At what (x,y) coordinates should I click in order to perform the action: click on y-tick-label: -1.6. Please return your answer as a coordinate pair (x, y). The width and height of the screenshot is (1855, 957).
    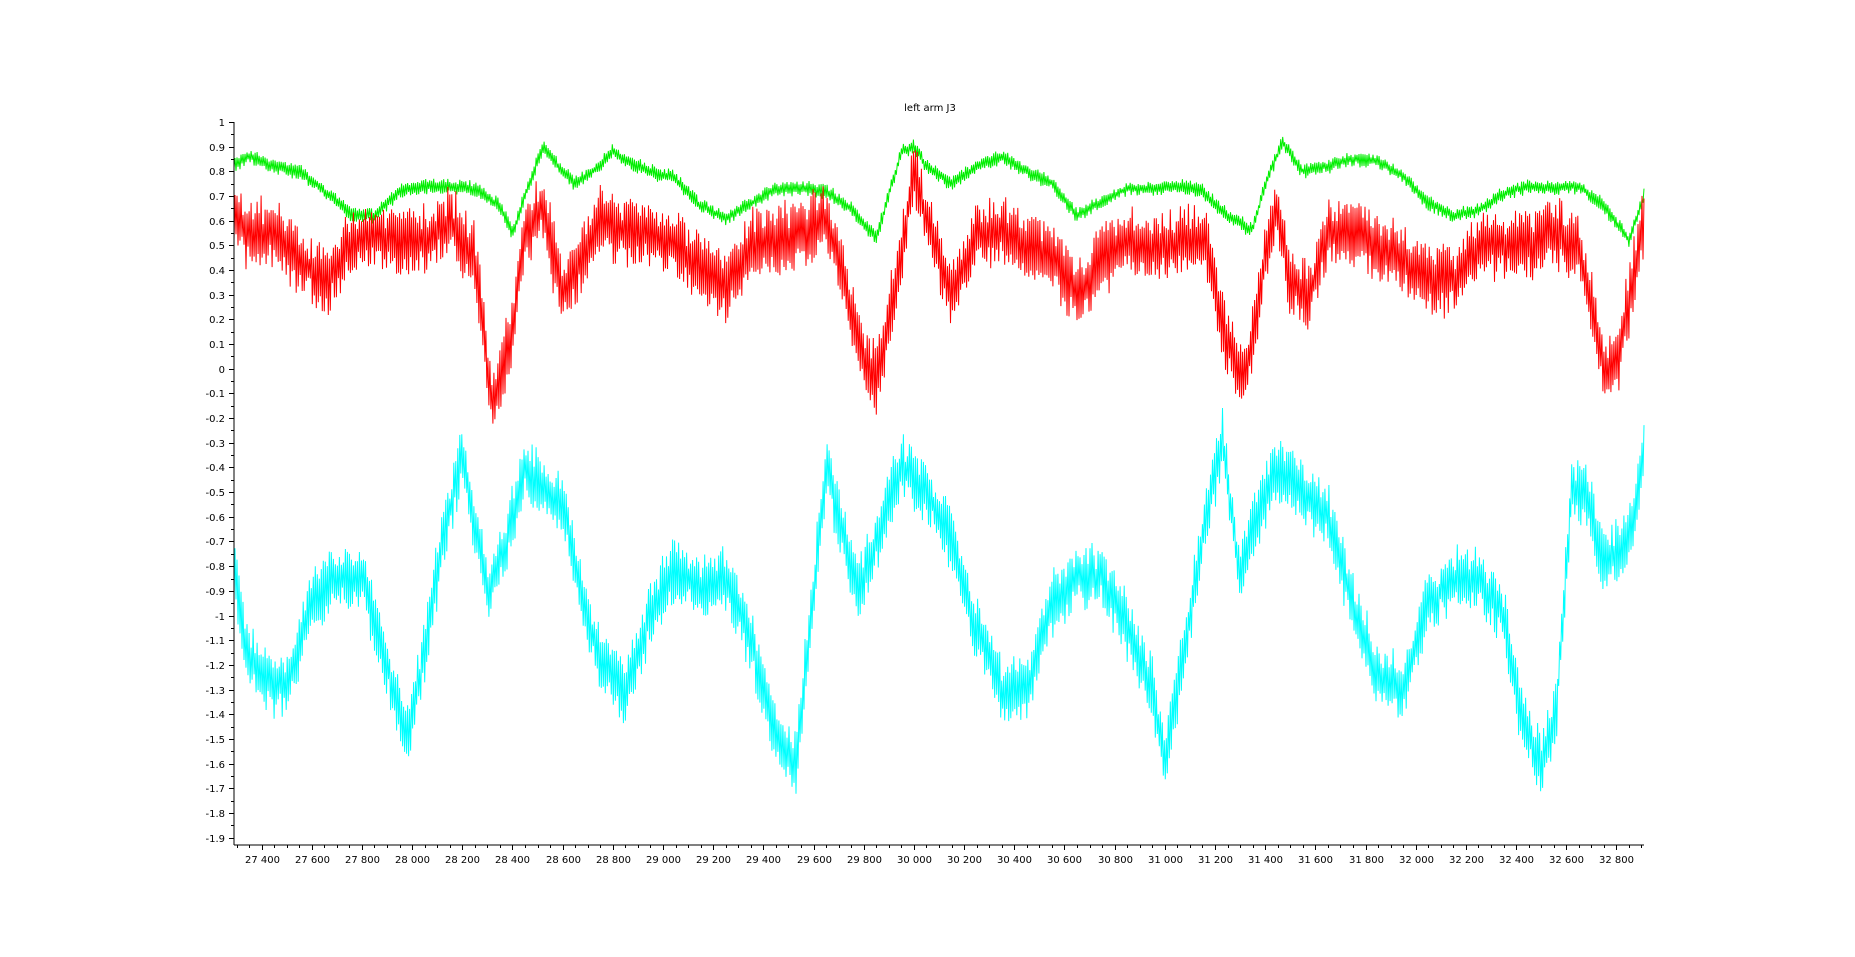
    Looking at the image, I should click on (215, 765).